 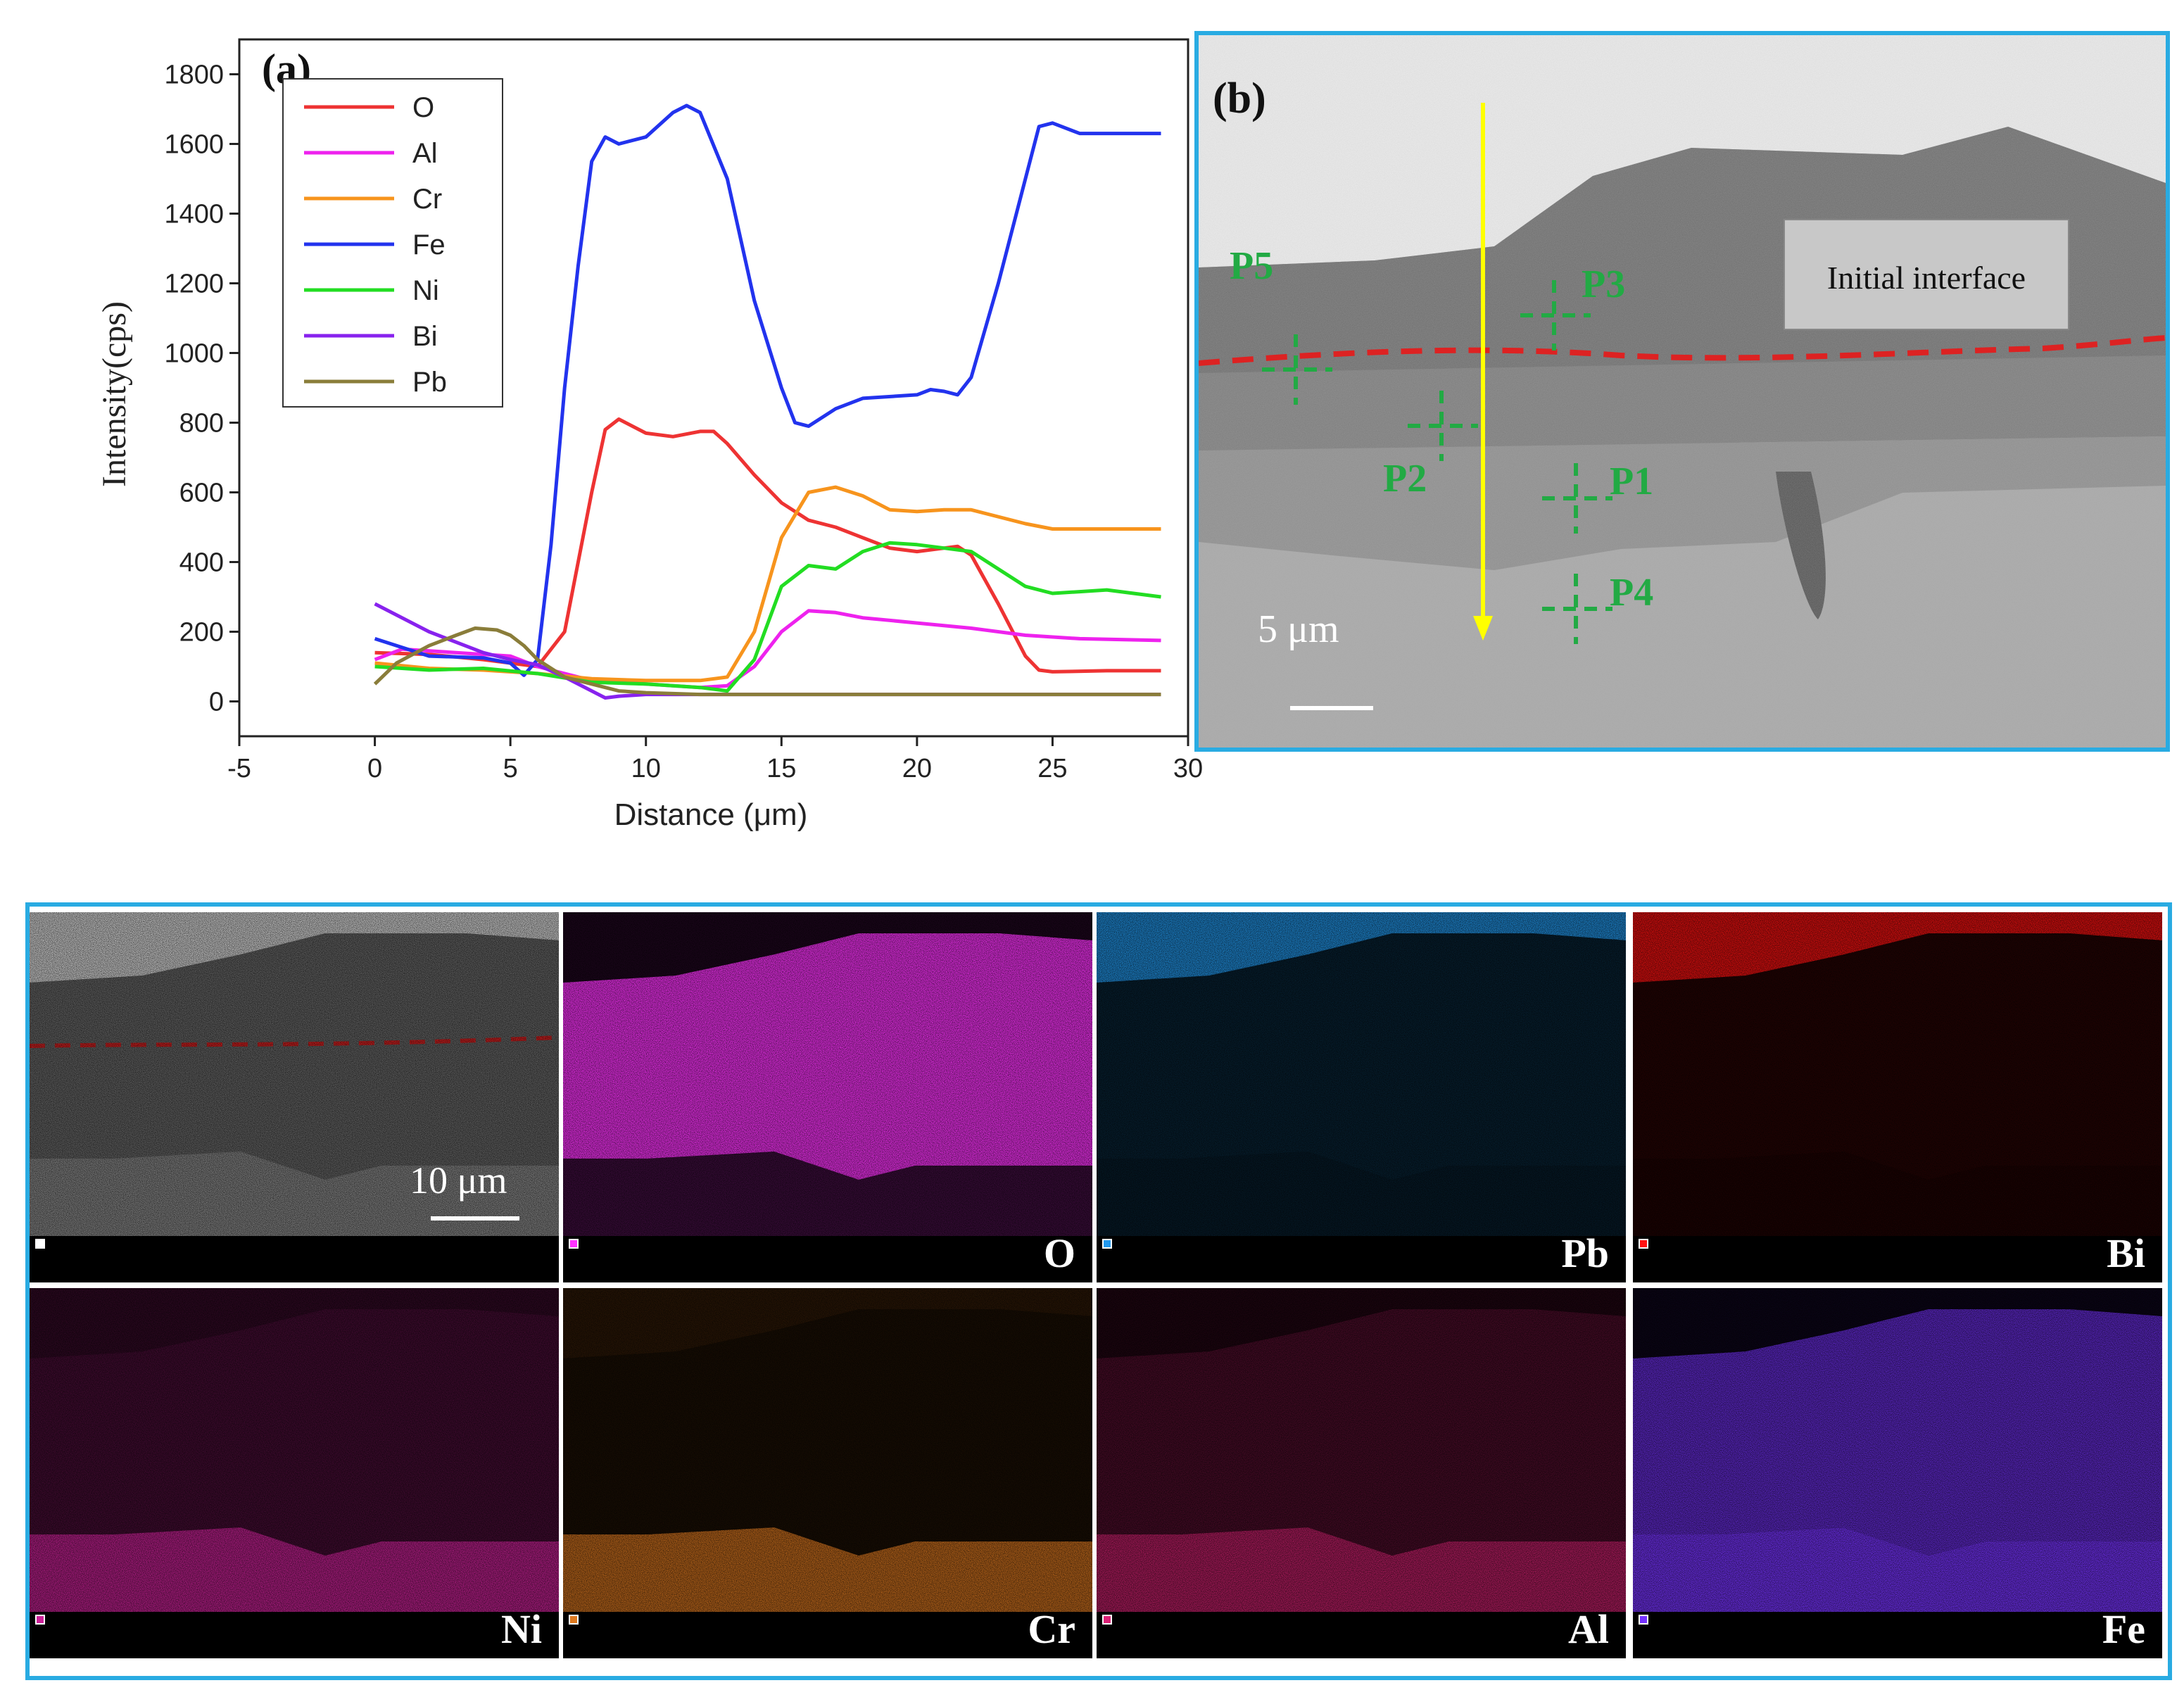 What do you see at coordinates (217, 702) in the screenshot?
I see `y-tick-label: 0` at bounding box center [217, 702].